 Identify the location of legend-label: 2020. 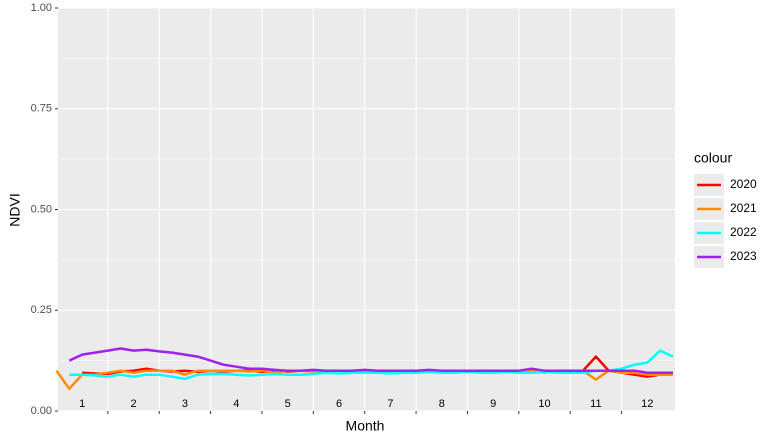
(743, 184).